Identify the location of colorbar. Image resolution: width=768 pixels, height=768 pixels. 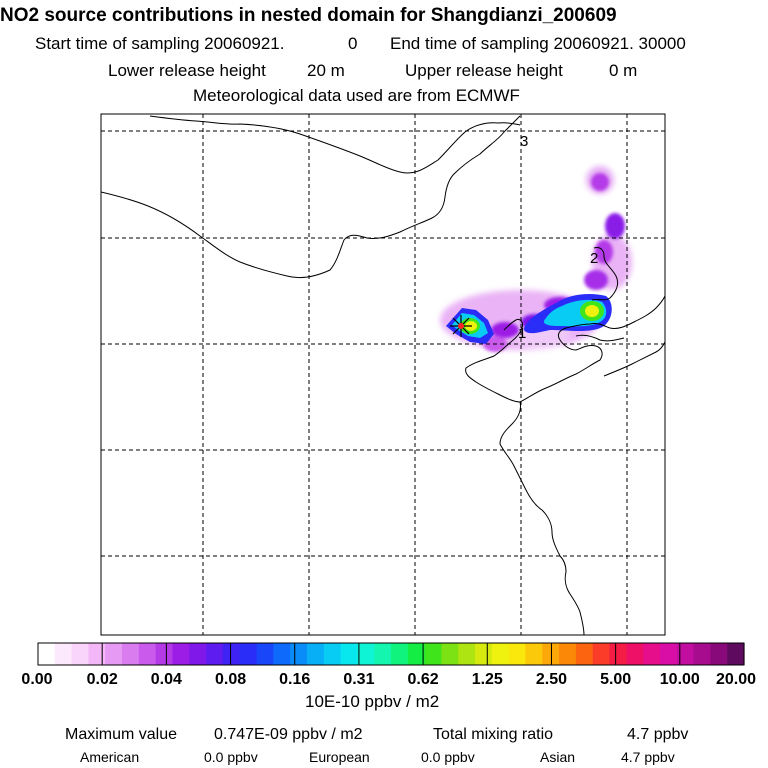
(391, 654).